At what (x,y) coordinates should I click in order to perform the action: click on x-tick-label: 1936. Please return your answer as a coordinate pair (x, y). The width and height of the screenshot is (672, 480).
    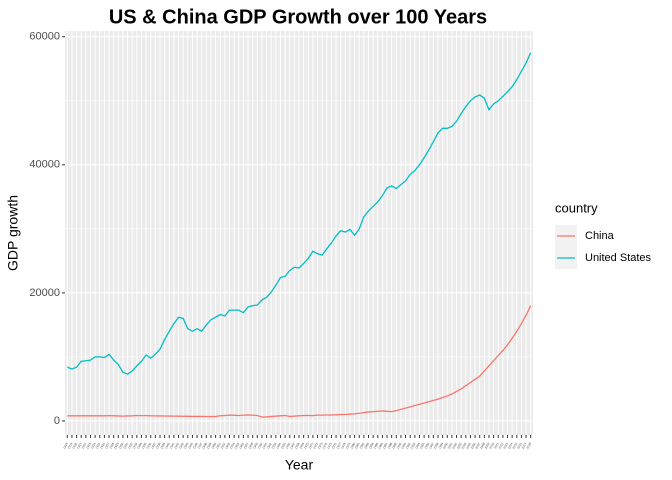
    Looking at the image, I should click on (148, 446).